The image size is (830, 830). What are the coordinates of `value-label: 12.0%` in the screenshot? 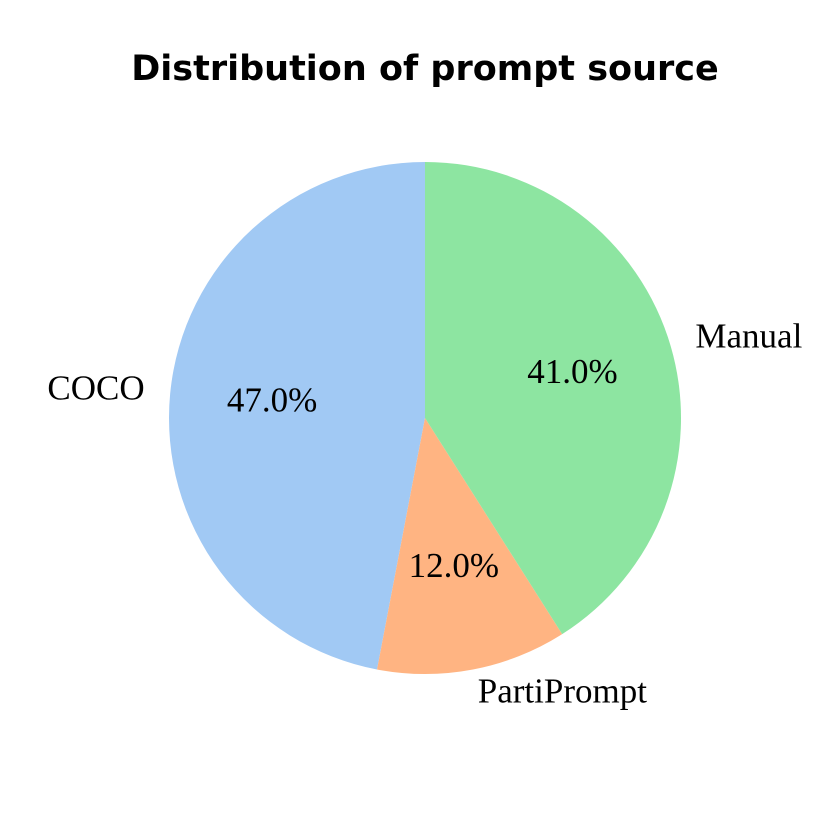 It's located at (454, 565).